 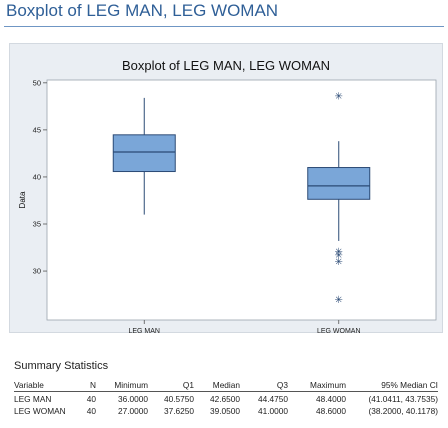 I want to click on chart-title: Boxplot of LEG MAN, LEG WOMAN, so click(x=226, y=65).